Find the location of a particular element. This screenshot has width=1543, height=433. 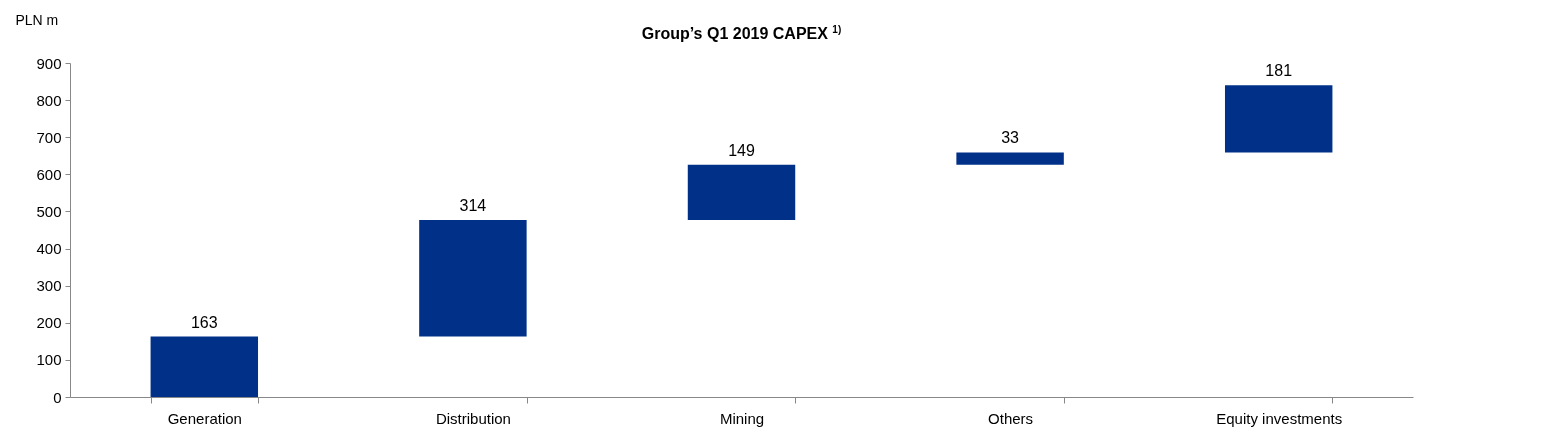

x-tick-label: Others is located at coordinates (1011, 418).